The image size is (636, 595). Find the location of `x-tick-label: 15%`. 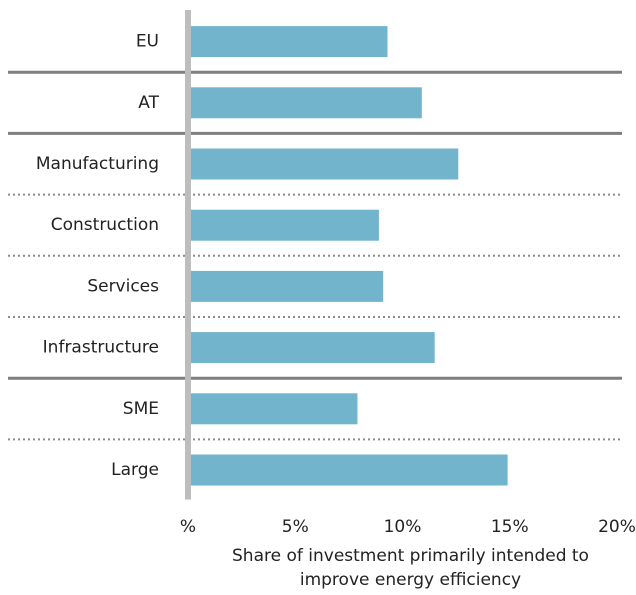

x-tick-label: 15% is located at coordinates (510, 527).